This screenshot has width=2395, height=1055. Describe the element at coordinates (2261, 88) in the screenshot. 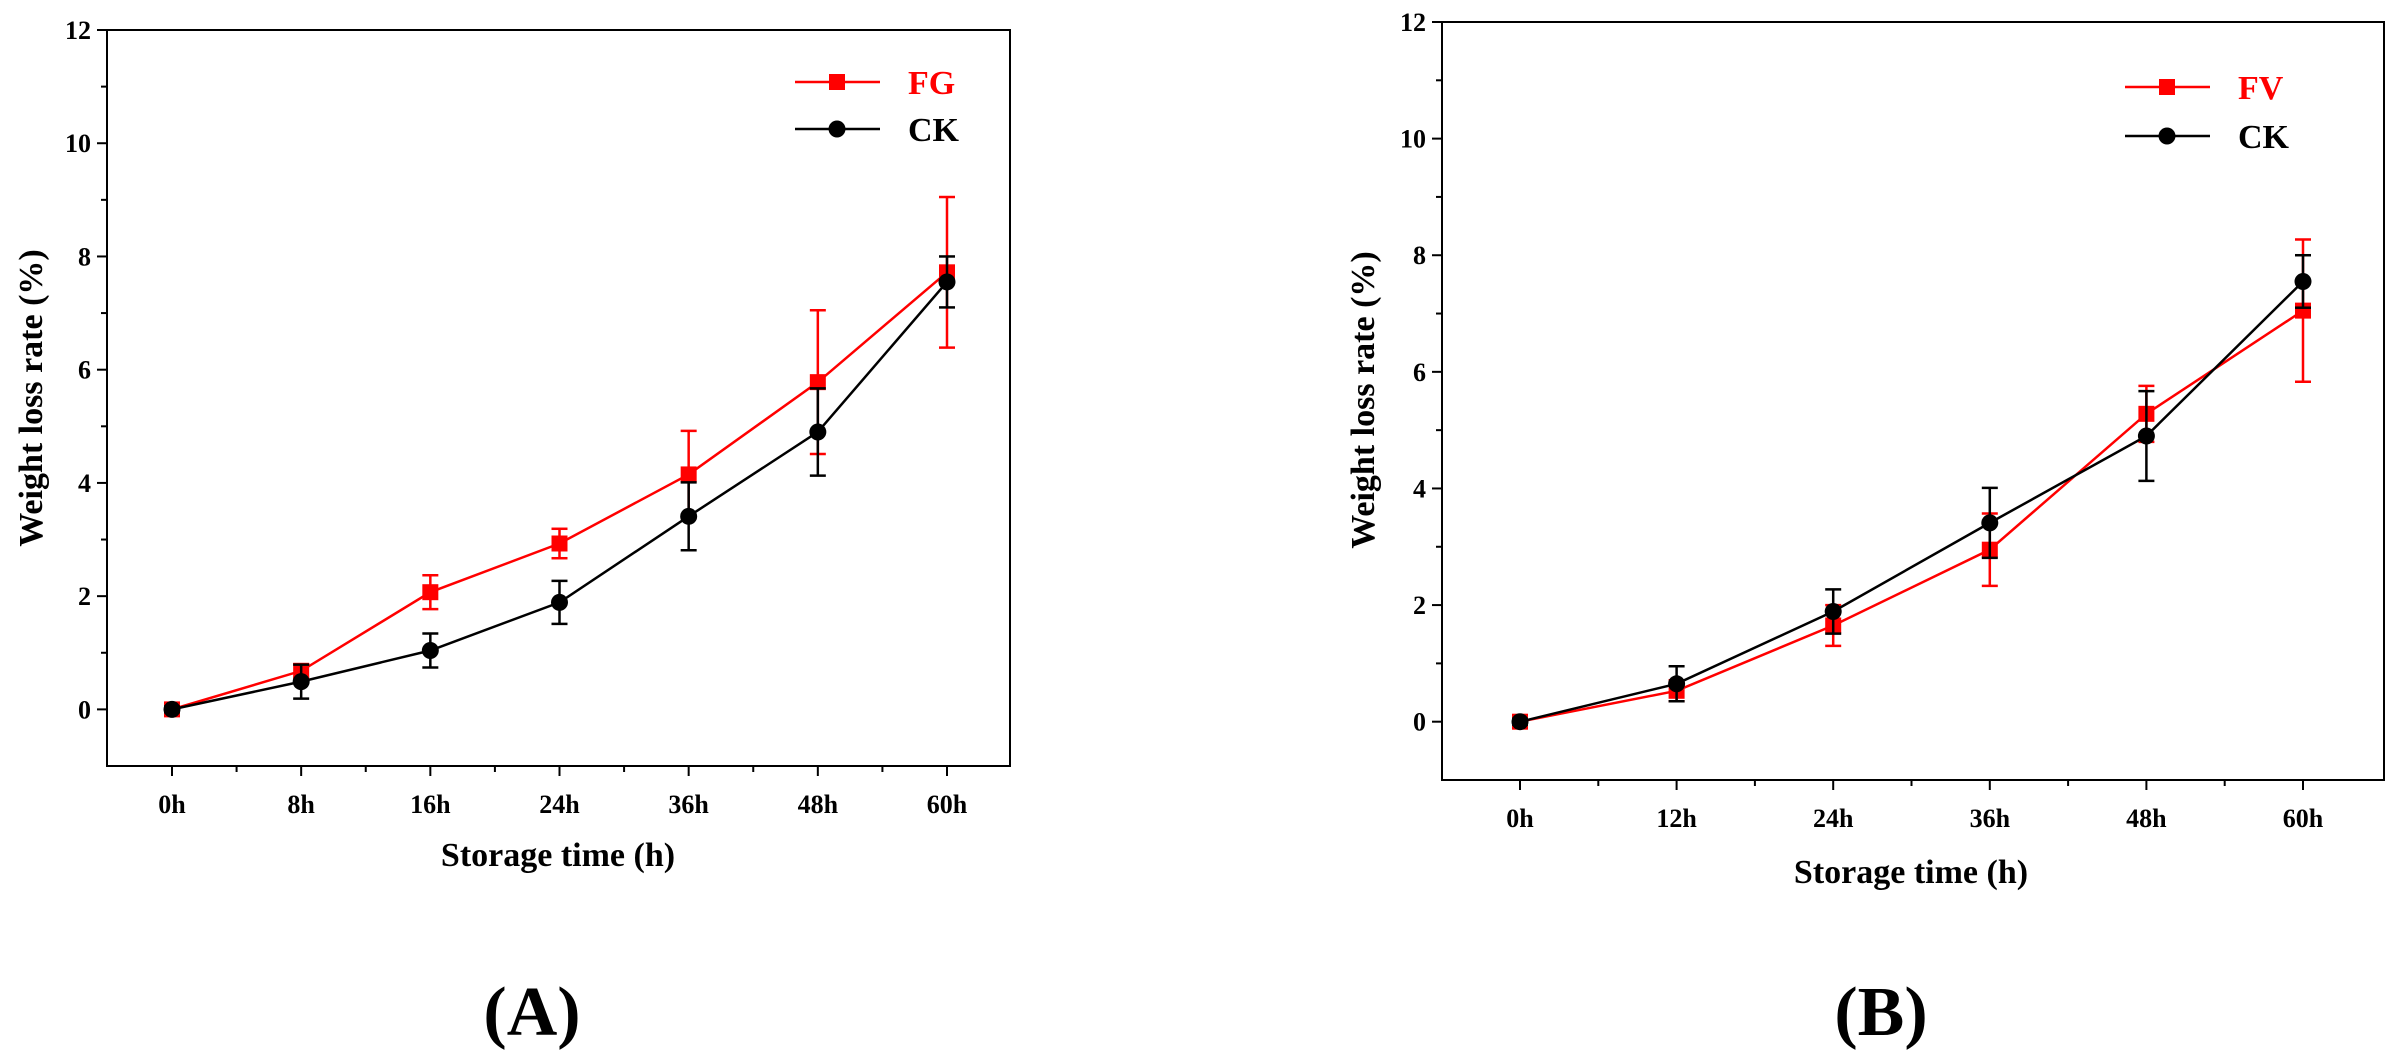

I see `legend-label-fv: FV` at that location.